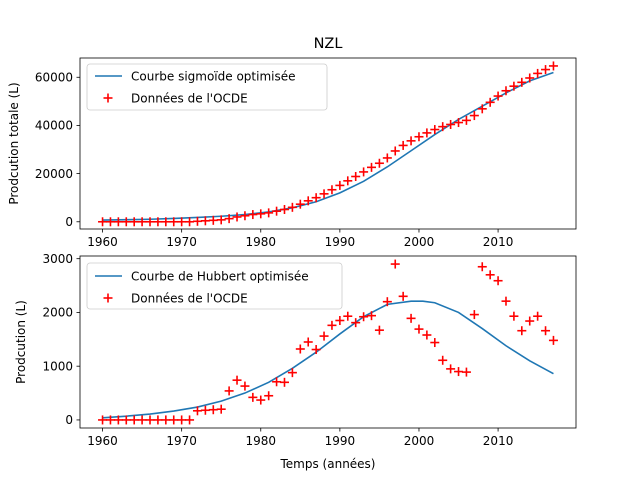 The image size is (640, 480). What do you see at coordinates (108, 298) in the screenshot?
I see `bottom-legend-marker-swatch` at bounding box center [108, 298].